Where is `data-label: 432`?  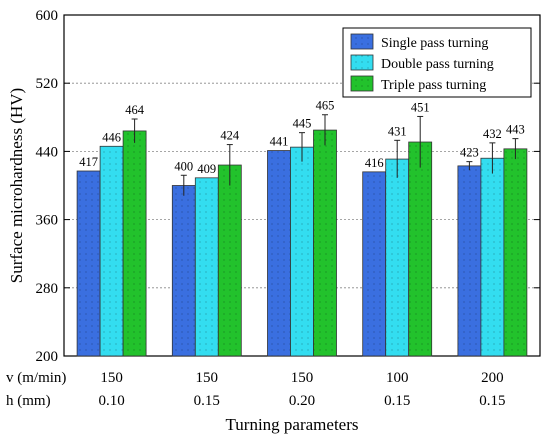 data-label: 432 is located at coordinates (492, 134).